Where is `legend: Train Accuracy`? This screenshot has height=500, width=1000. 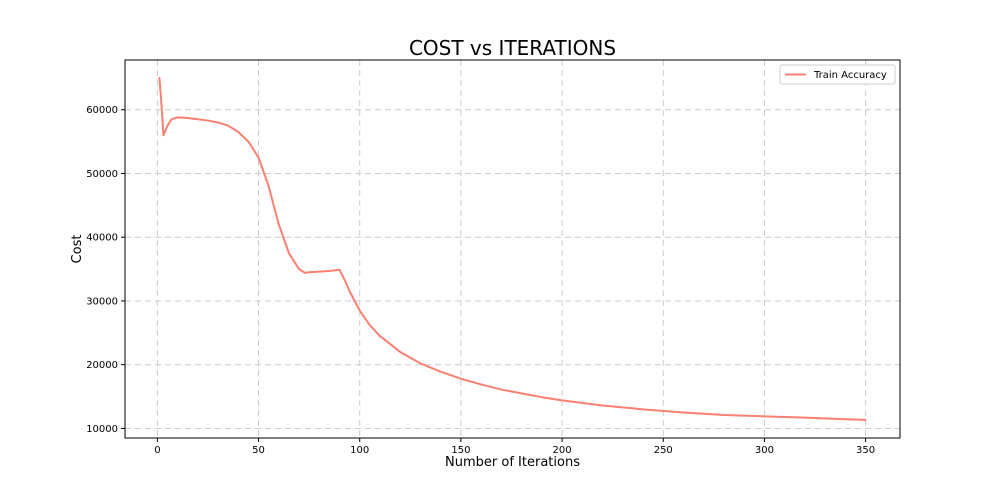 legend: Train Accuracy is located at coordinates (837, 74).